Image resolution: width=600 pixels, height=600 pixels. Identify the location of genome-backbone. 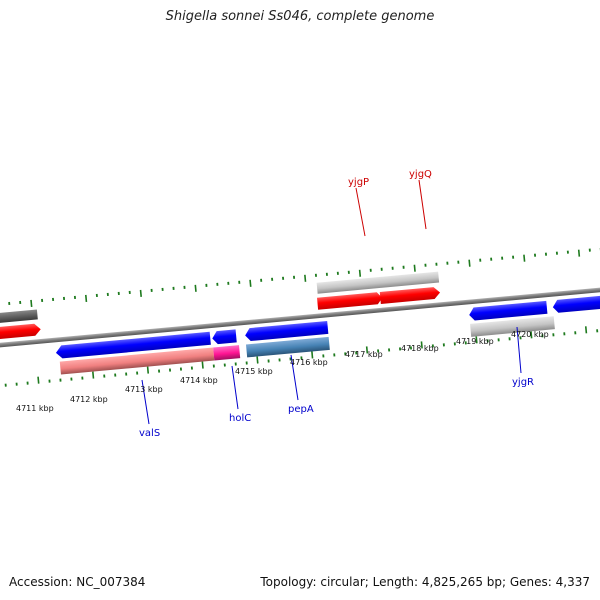
(300, 317).